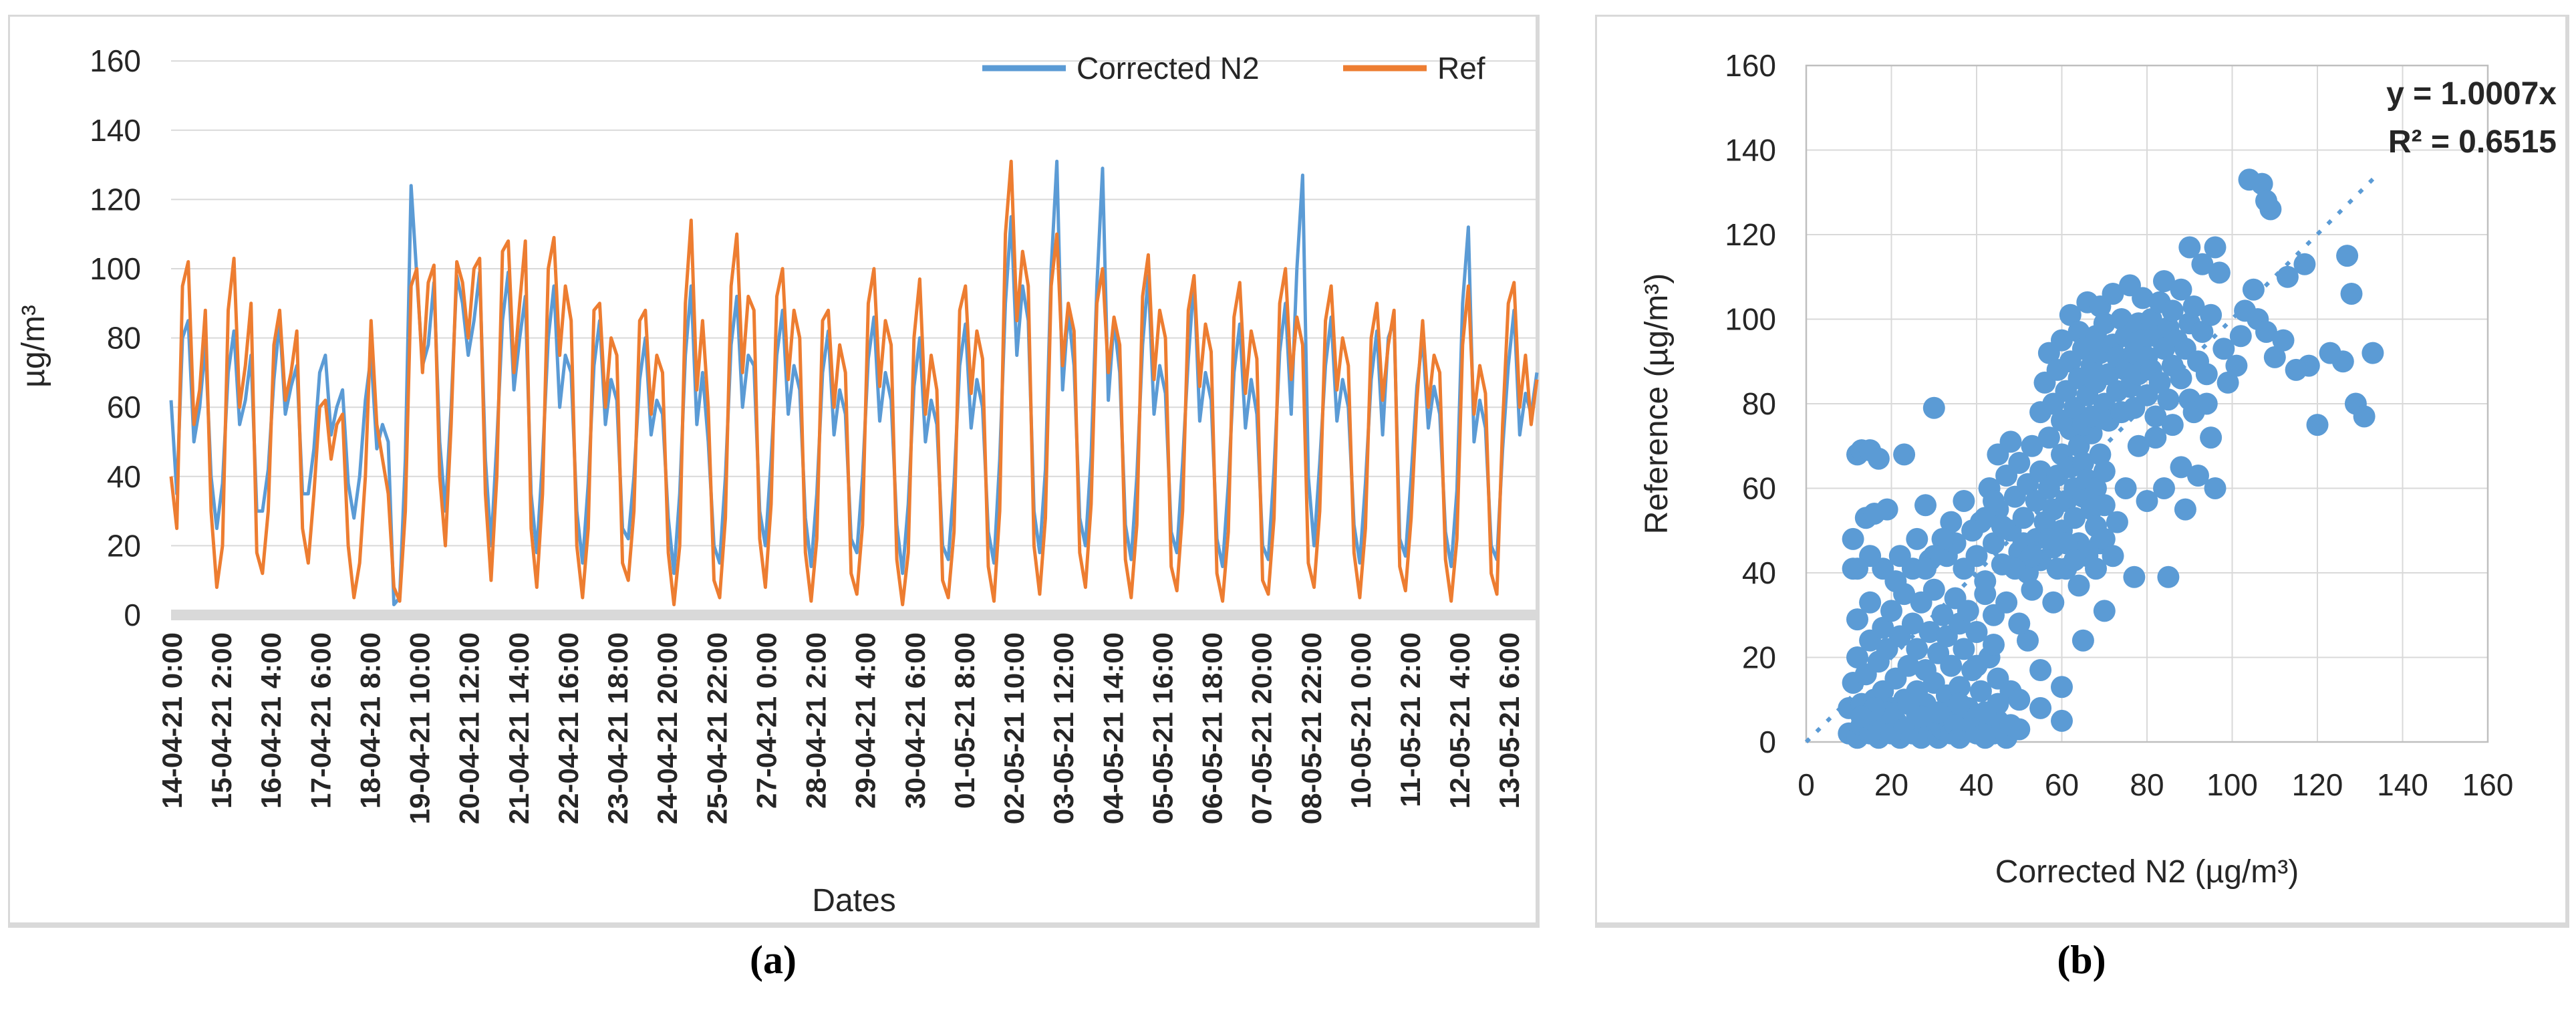  Describe the element at coordinates (469, 728) in the screenshot. I see `x-axis-tick-label: 20-04-21 12:00` at that location.